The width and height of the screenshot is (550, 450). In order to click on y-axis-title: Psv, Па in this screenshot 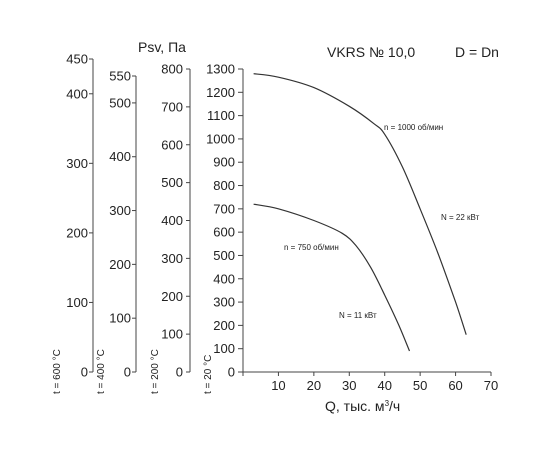, I will do `click(162, 47)`.